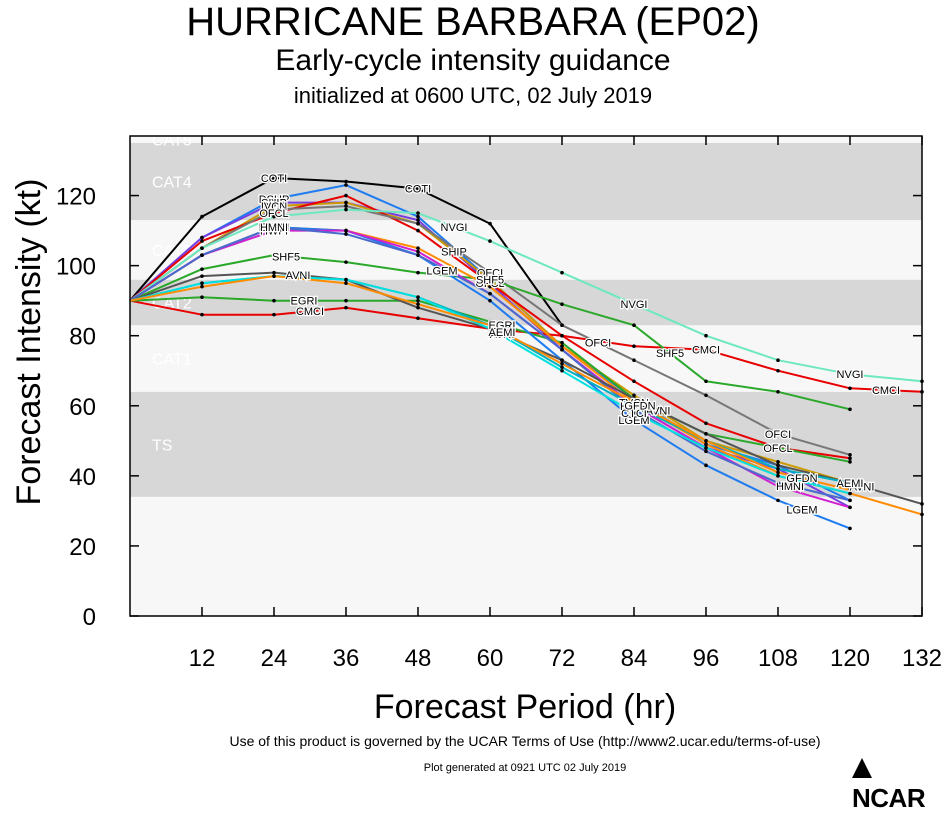 This screenshot has width=946, height=814. What do you see at coordinates (562, 346) in the screenshot?
I see `data-point-tvcn` at bounding box center [562, 346].